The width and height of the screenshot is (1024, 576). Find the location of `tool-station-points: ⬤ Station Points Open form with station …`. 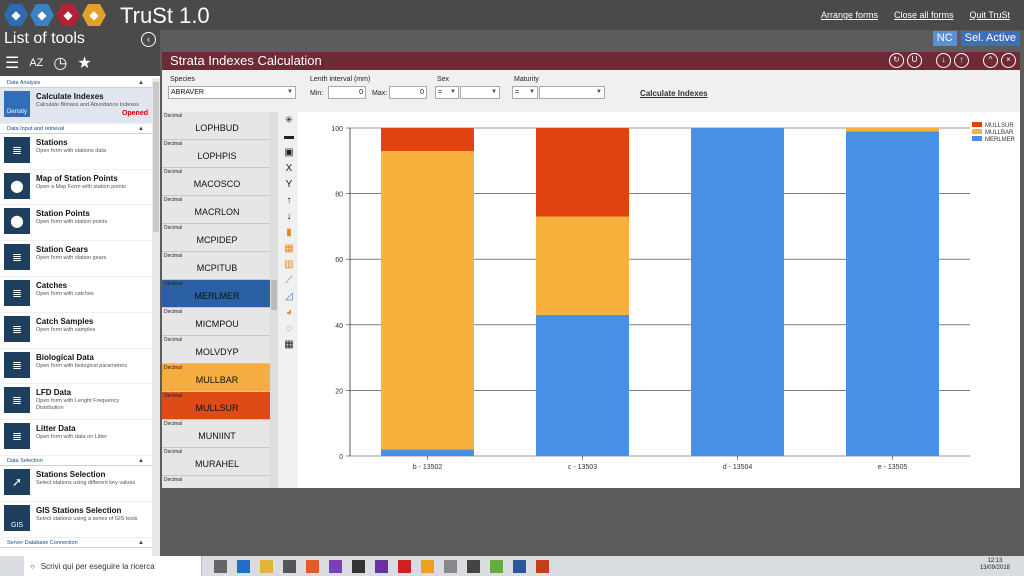

tool-station-points: ⬤ Station Points Open form with station … is located at coordinates (76, 223).